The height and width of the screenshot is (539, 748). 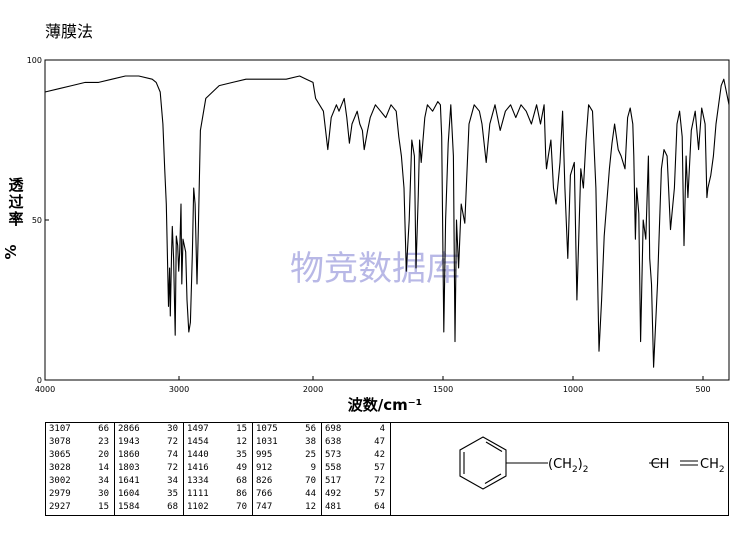 What do you see at coordinates (198, 455) in the screenshot?
I see `wavenumber-cell: 1440` at bounding box center [198, 455].